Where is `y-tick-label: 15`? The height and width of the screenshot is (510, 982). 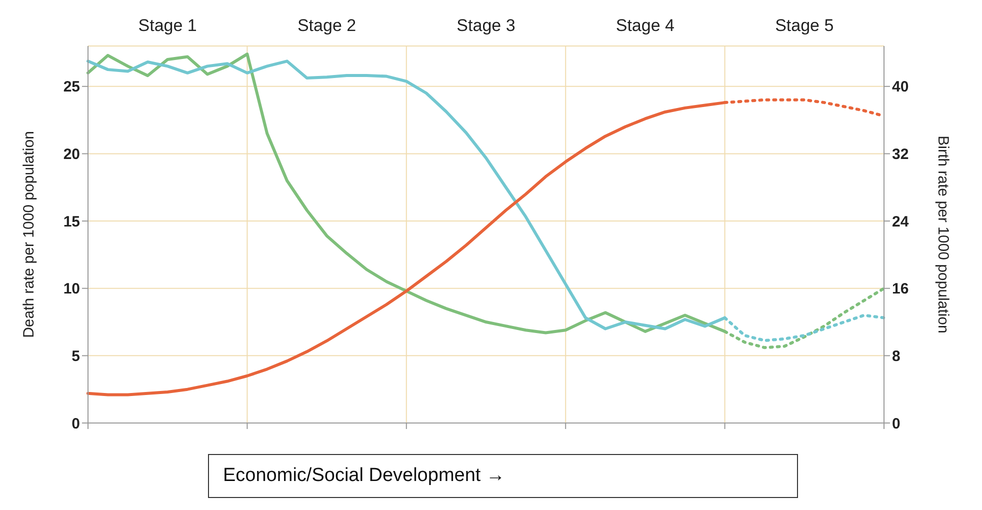 y-tick-label: 15 is located at coordinates (71, 221).